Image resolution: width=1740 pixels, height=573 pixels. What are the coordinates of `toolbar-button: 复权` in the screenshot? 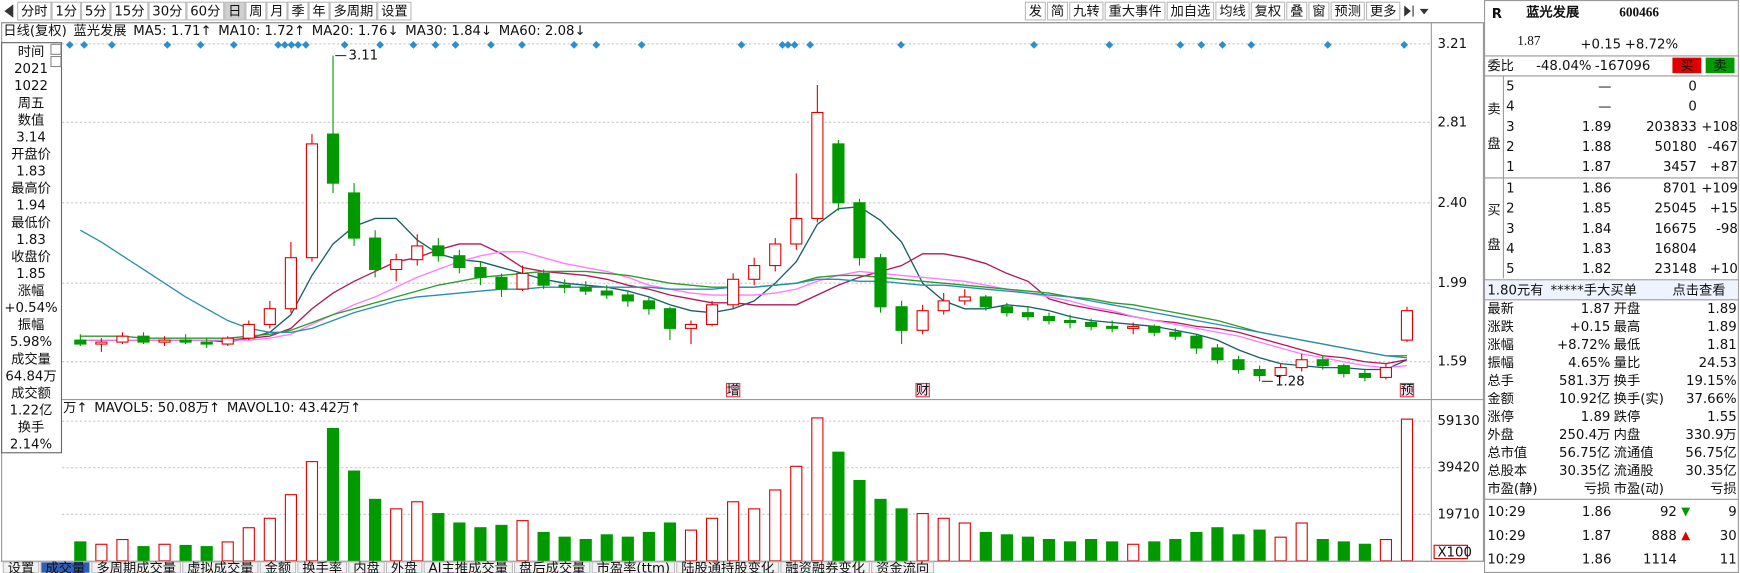 It's located at (1268, 11).